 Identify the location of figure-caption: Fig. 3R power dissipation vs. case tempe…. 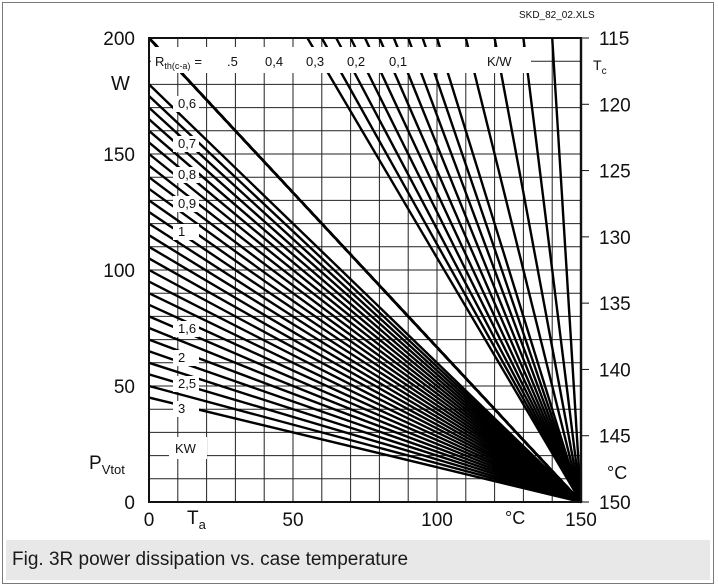
(210, 559).